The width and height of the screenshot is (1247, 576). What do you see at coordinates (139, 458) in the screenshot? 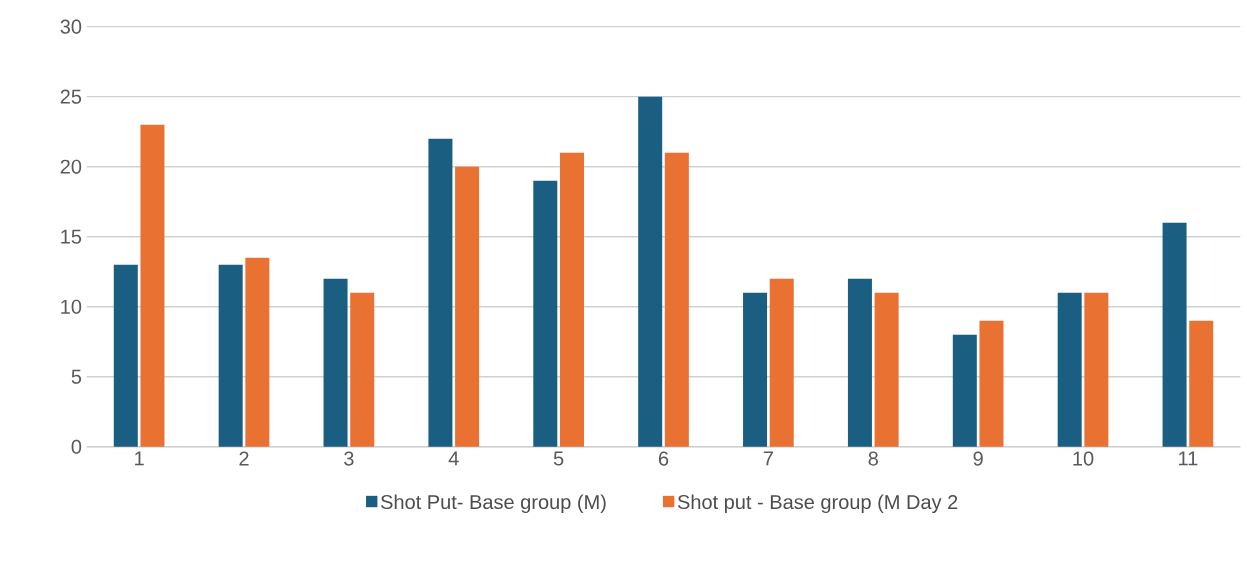
I see `x-tick-label: 1` at bounding box center [139, 458].